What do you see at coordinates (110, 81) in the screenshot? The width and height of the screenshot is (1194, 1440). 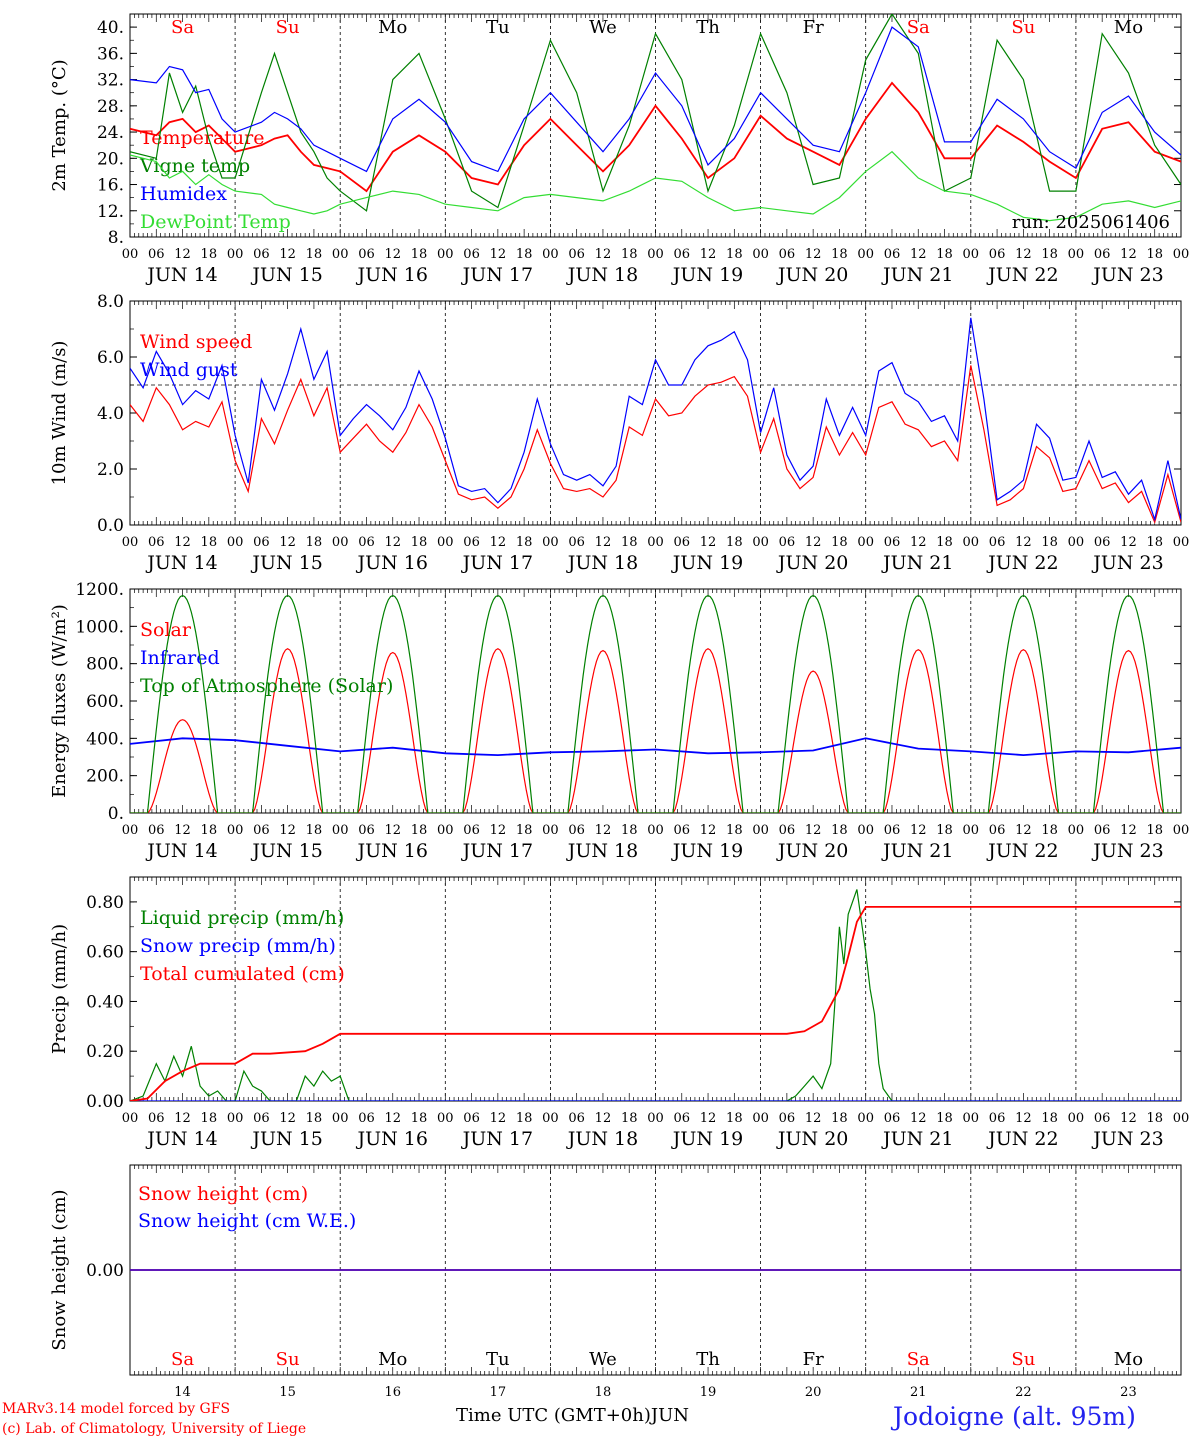 I see `y-tick-label: 32.` at bounding box center [110, 81].